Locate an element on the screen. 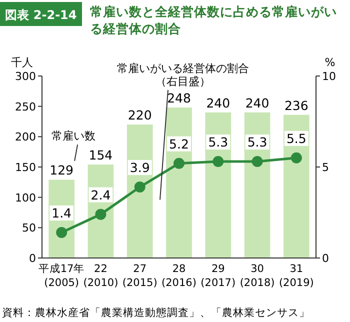  data-label: 236 is located at coordinates (296, 105).